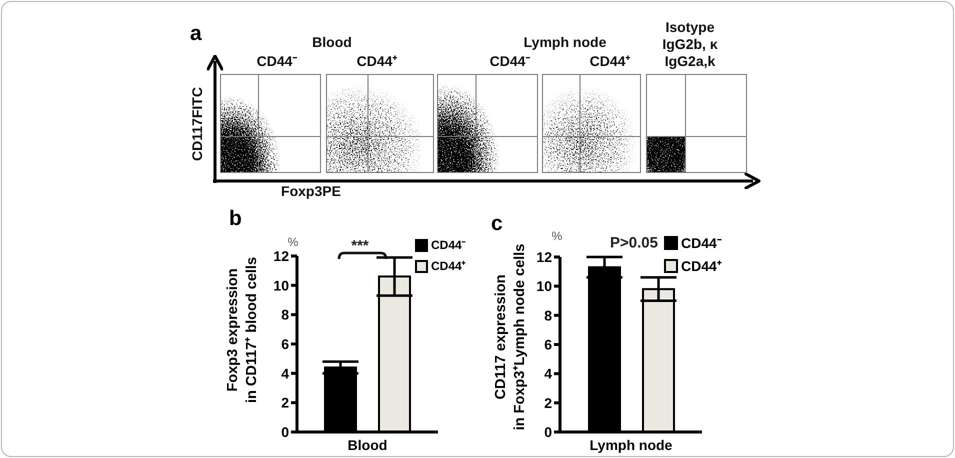 This screenshot has width=955, height=458. Describe the element at coordinates (197, 124) in the screenshot. I see `text: CD117FITC` at that location.